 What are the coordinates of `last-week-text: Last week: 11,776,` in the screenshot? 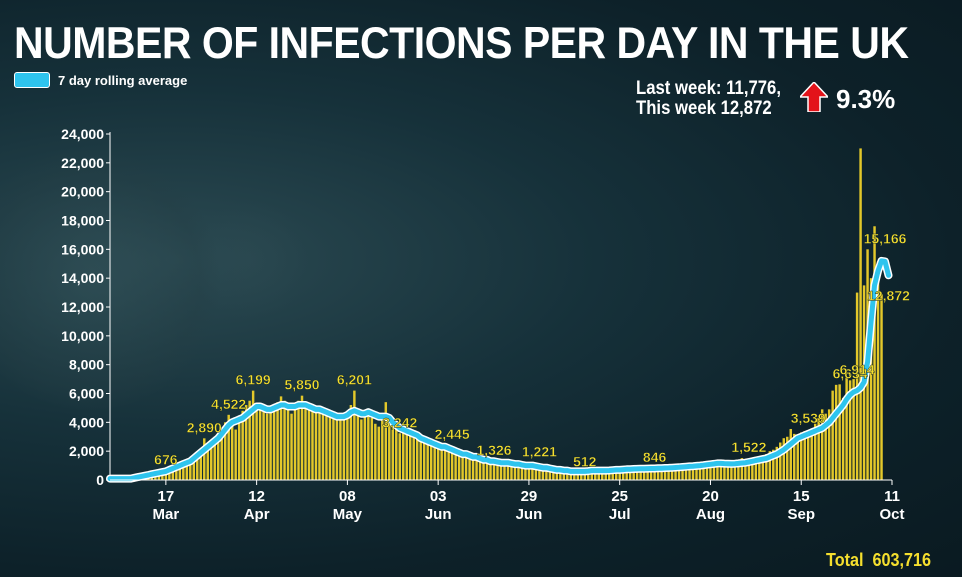 It's located at (709, 88).